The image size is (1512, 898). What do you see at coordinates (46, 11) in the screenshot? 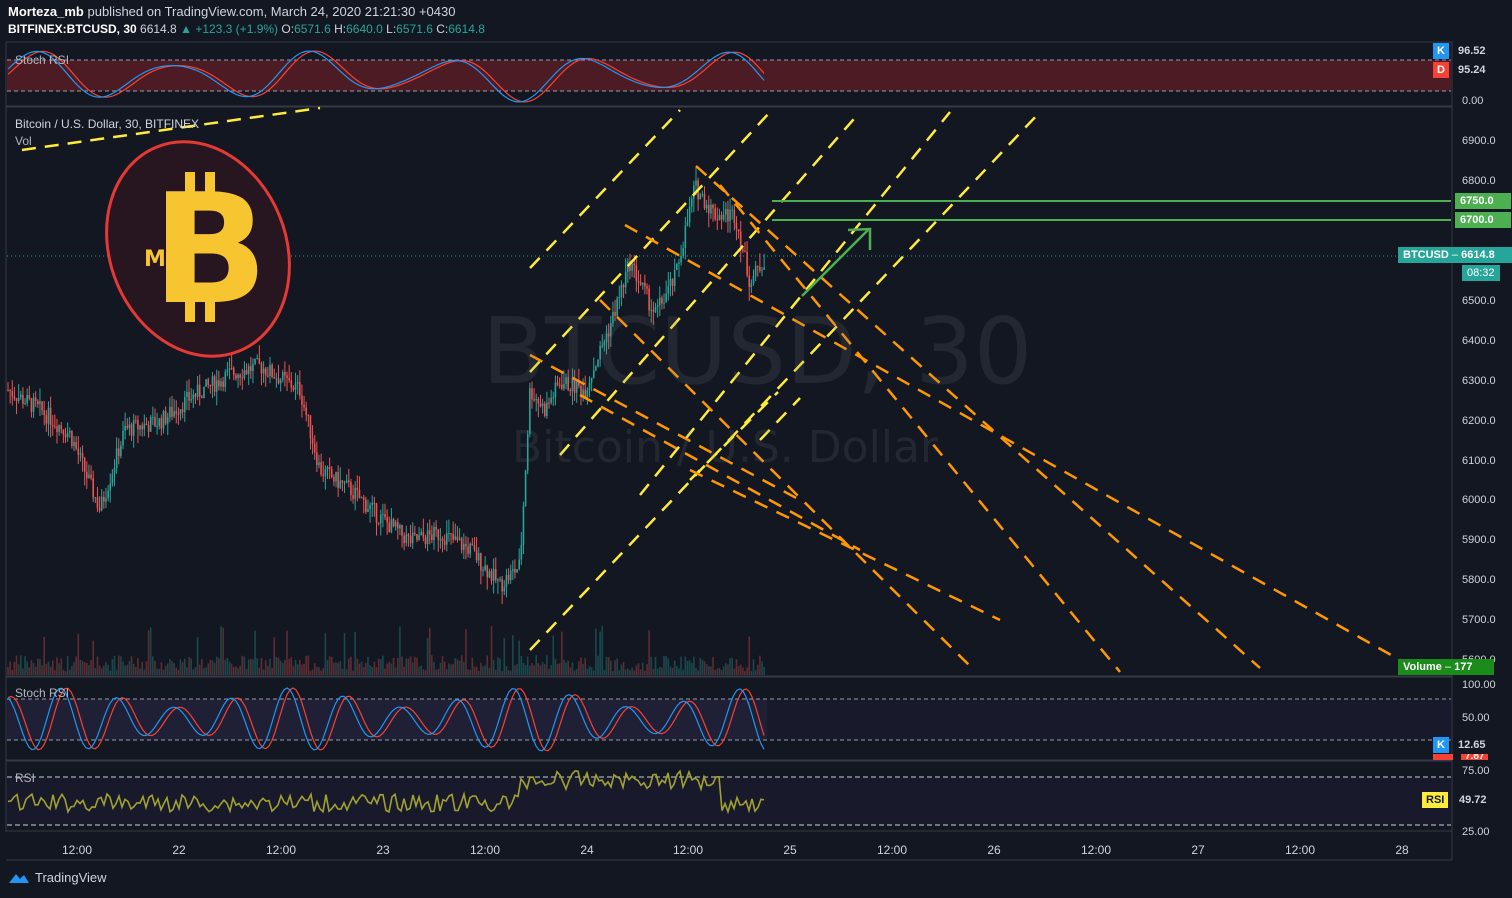
I see `author-name: Morteza_mb` at bounding box center [46, 11].